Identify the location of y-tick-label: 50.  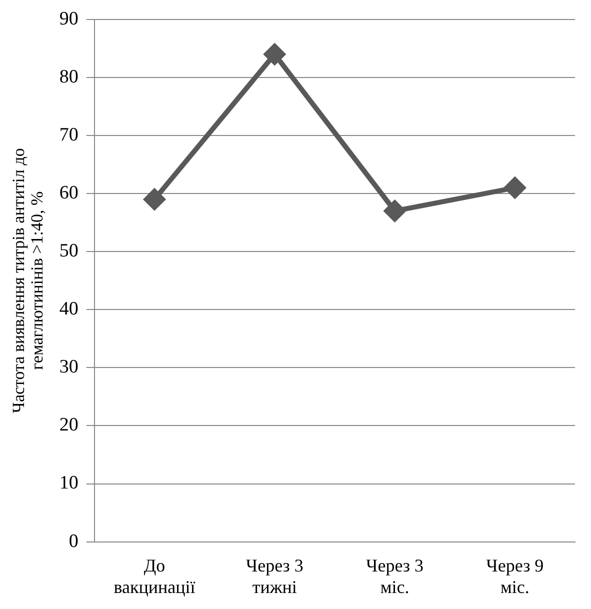
(68, 251).